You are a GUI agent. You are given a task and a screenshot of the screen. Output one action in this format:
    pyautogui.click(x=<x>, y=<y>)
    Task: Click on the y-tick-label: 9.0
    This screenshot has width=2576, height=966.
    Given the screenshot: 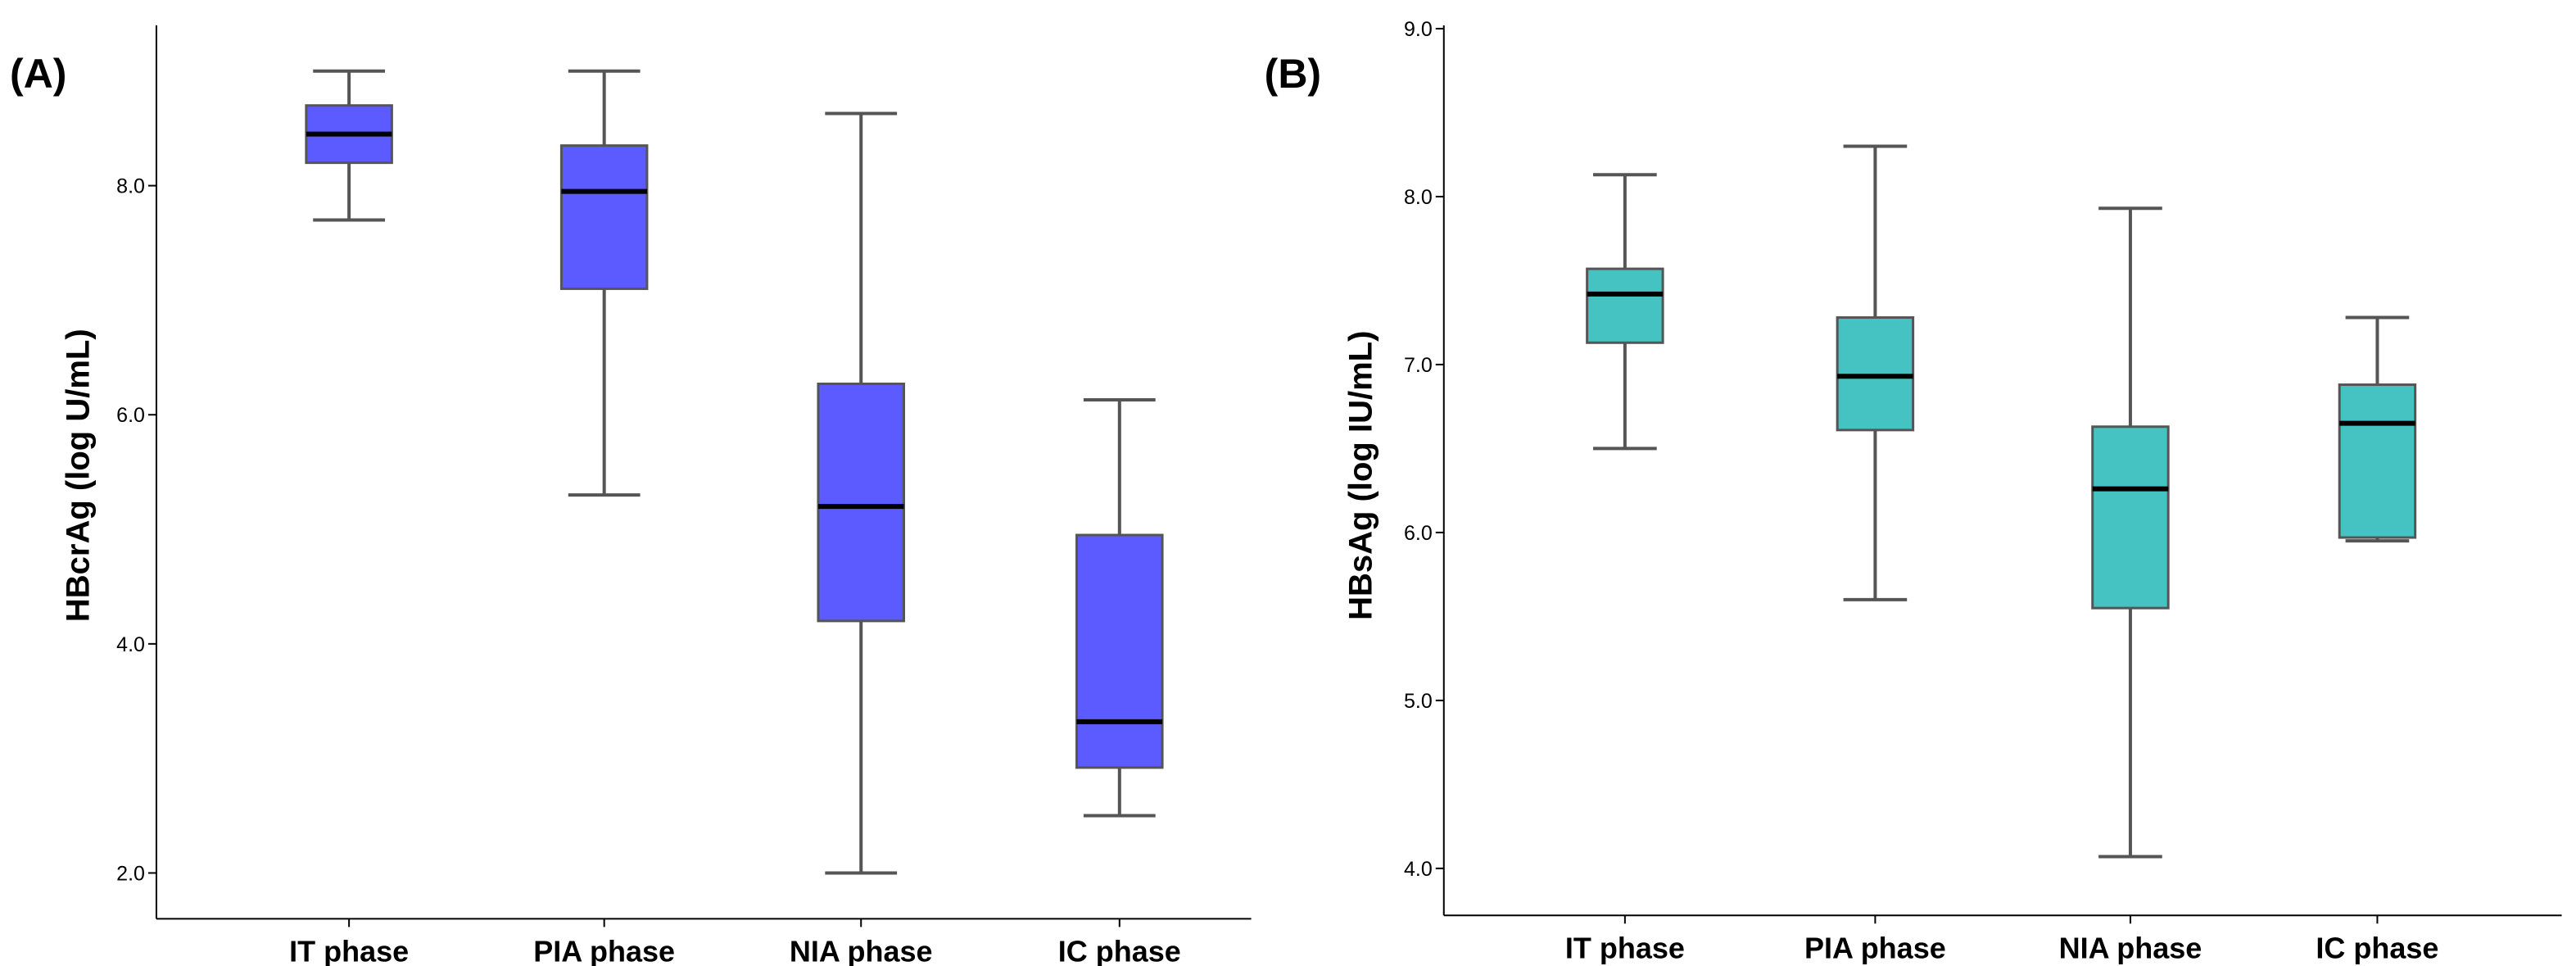 What is the action you would take?
    pyautogui.click(x=1418, y=29)
    